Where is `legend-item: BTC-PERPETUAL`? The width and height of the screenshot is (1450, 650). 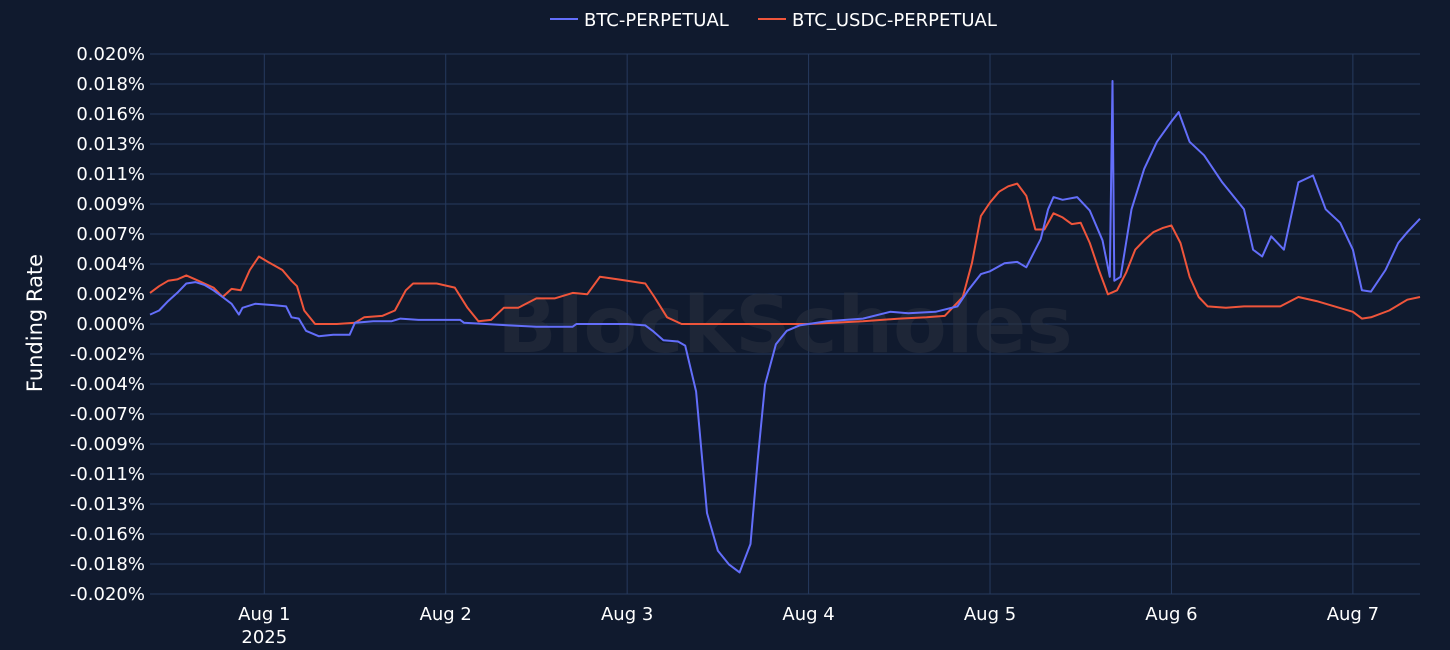
legend-item: BTC-PERPETUAL is located at coordinates (639, 20).